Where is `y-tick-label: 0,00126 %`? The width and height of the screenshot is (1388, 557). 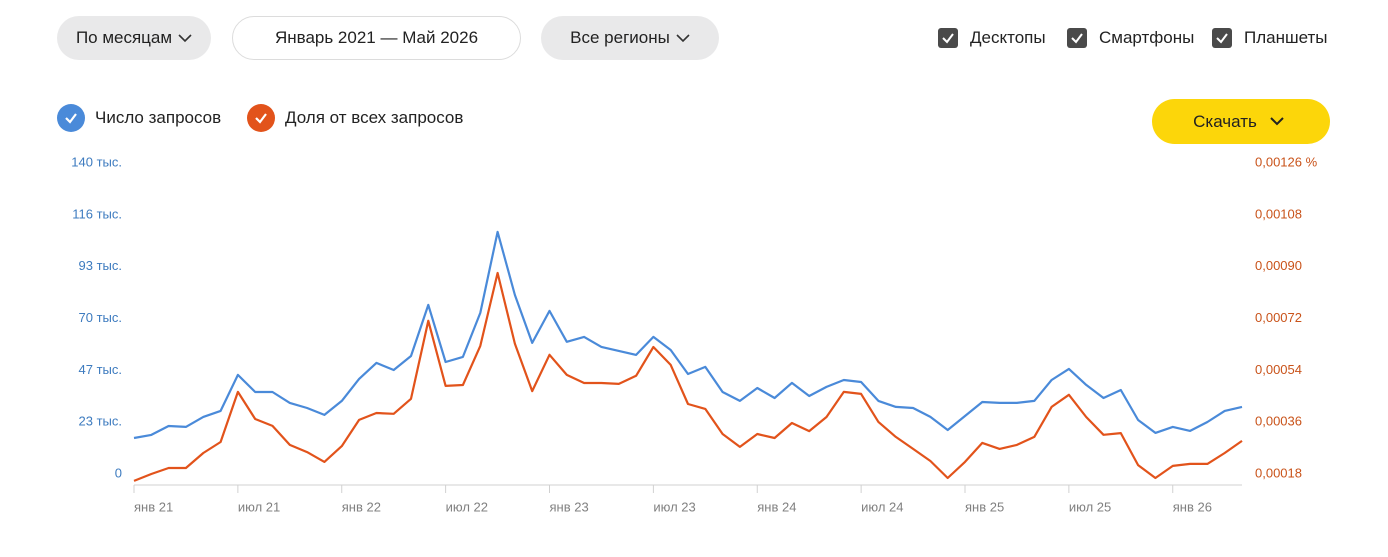
y-tick-label: 0,00126 % is located at coordinates (1286, 161).